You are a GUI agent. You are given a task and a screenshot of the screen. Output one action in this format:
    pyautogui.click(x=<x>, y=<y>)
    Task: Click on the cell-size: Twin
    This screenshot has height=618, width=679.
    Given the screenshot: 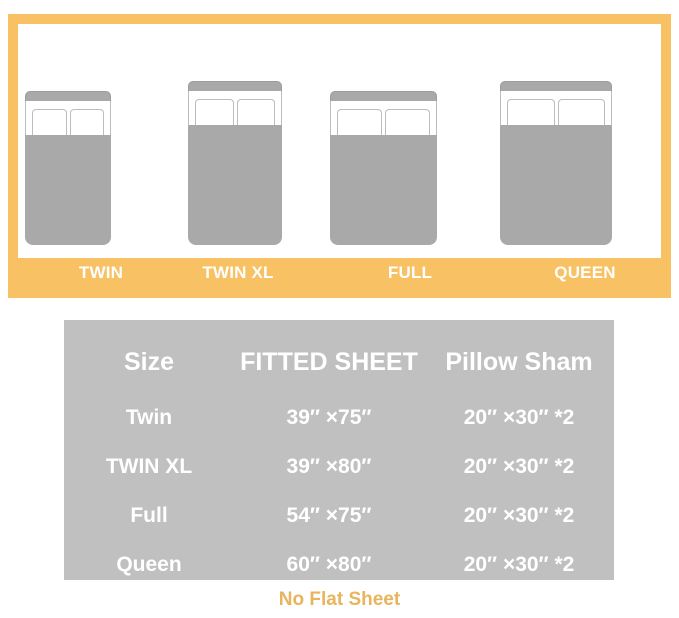 What is the action you would take?
    pyautogui.click(x=149, y=417)
    